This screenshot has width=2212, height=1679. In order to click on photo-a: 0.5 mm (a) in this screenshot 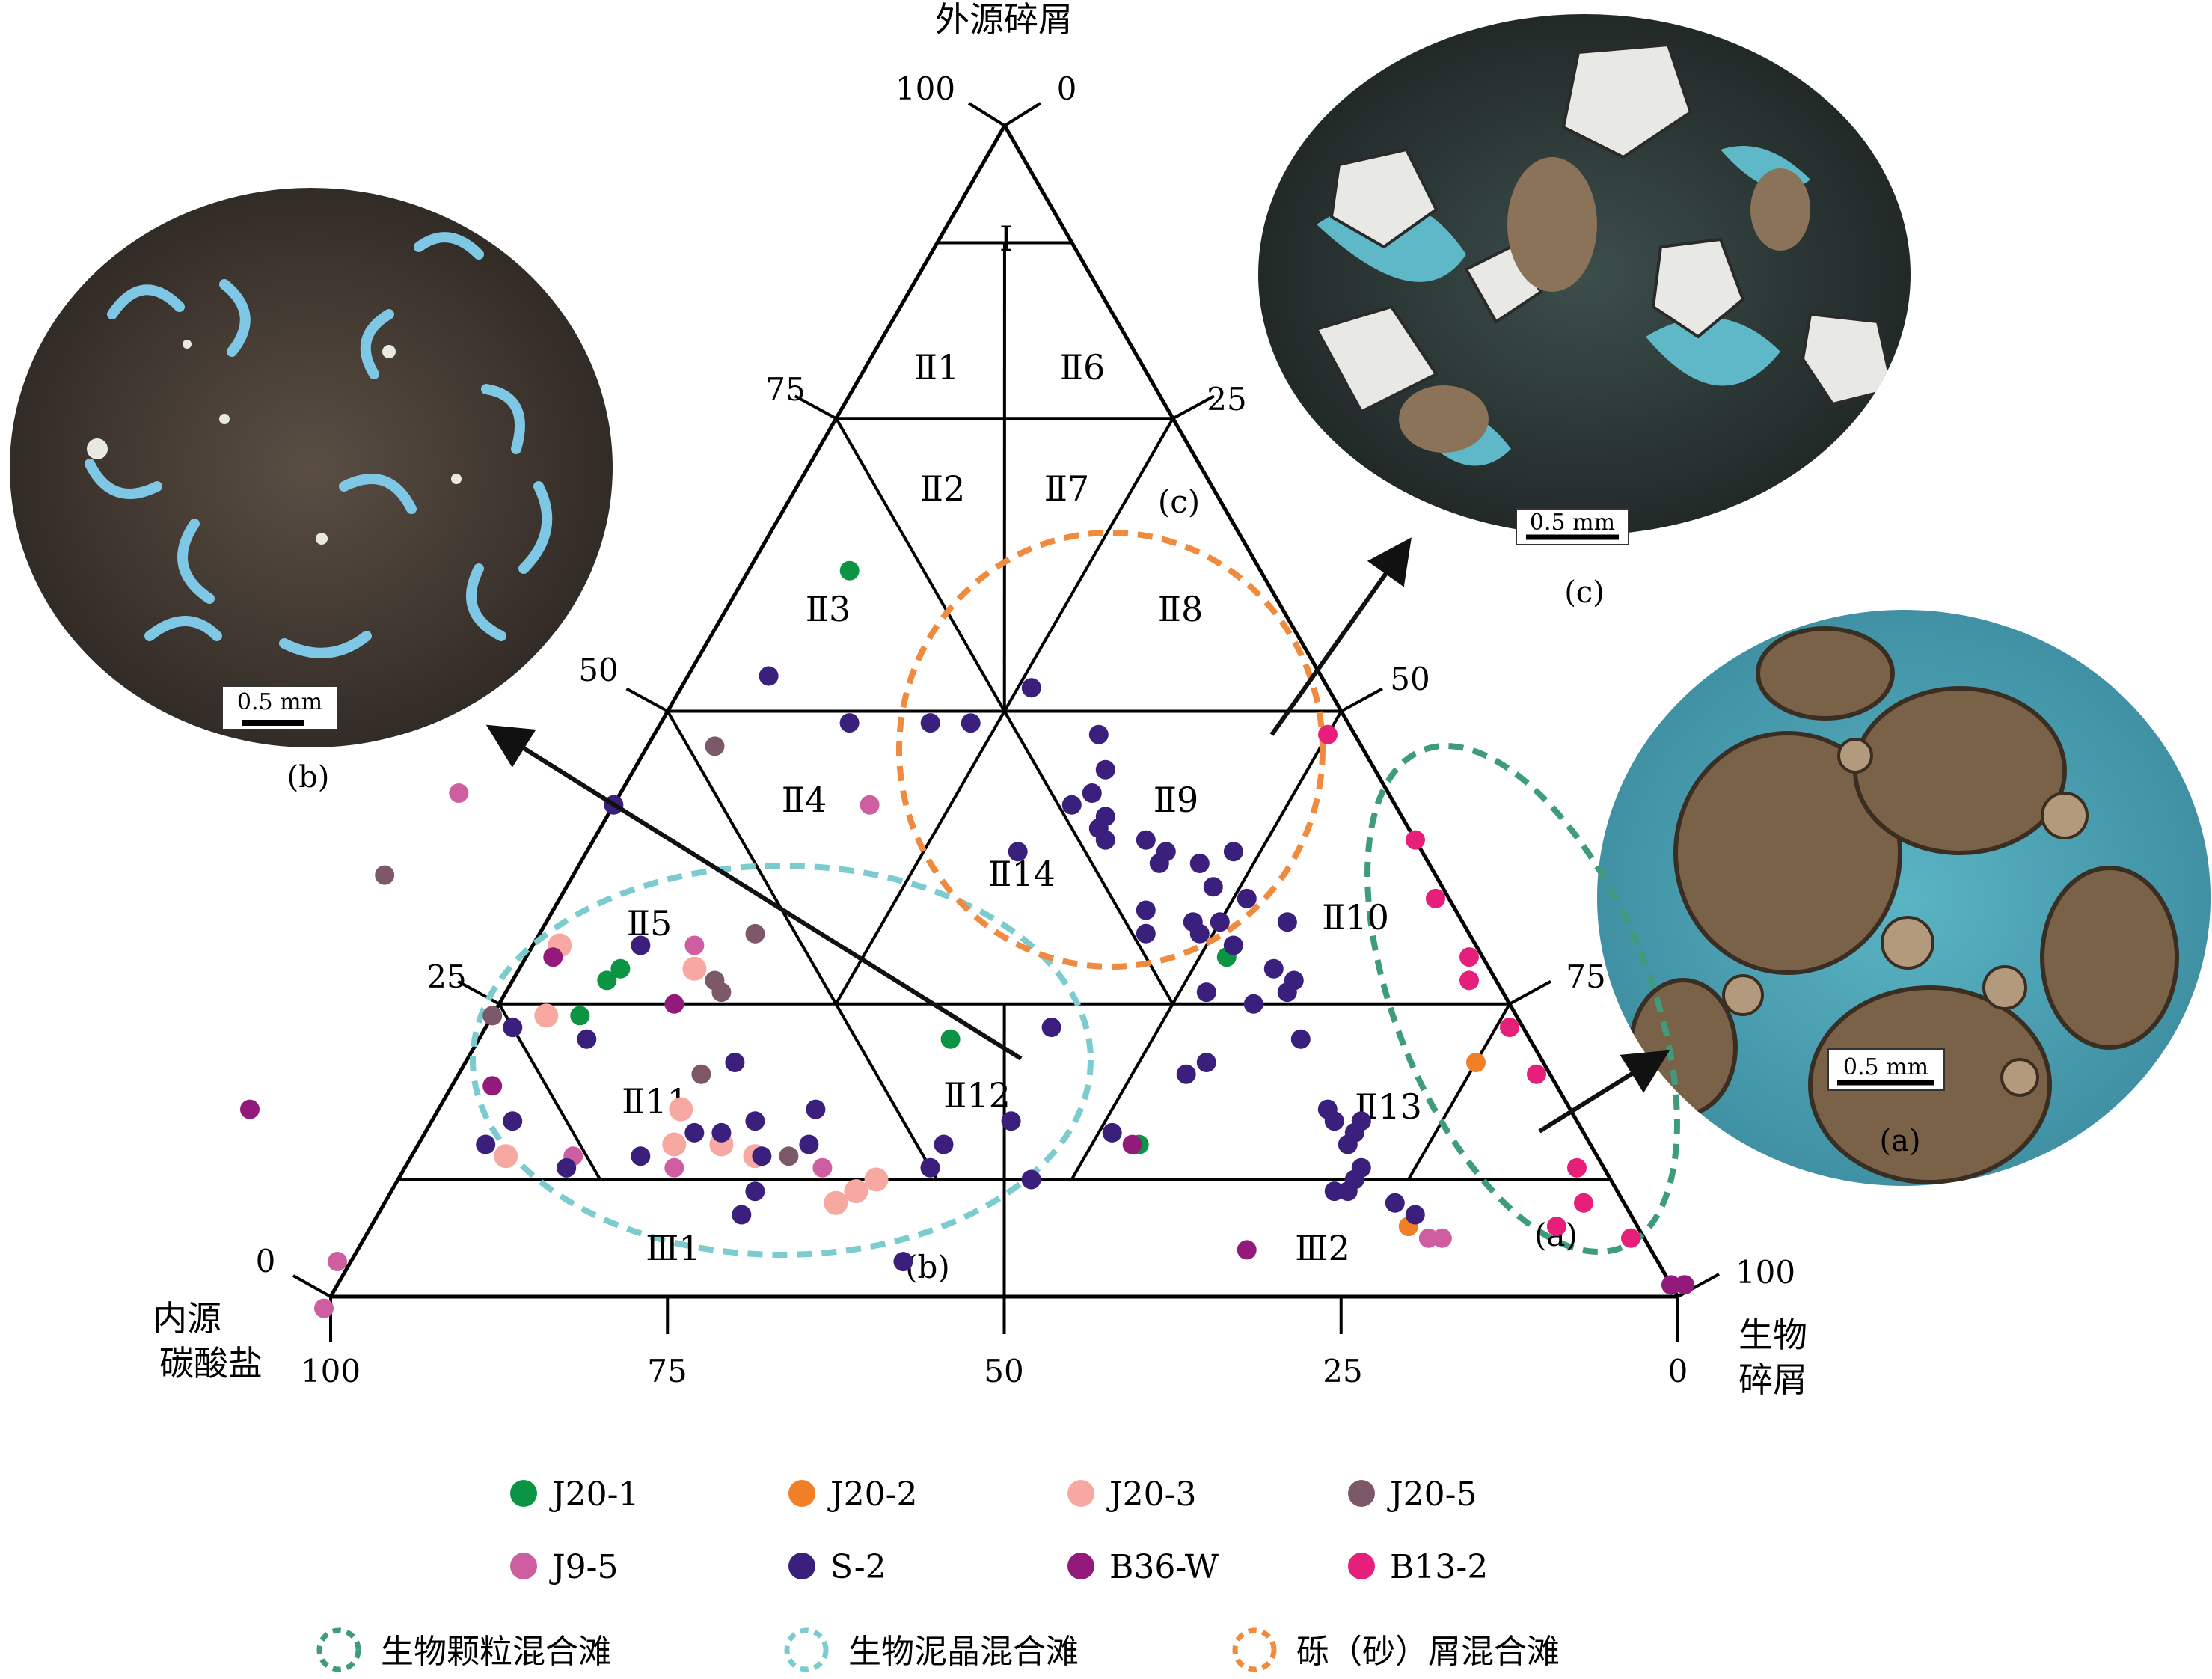, I will do `click(1904, 898)`.